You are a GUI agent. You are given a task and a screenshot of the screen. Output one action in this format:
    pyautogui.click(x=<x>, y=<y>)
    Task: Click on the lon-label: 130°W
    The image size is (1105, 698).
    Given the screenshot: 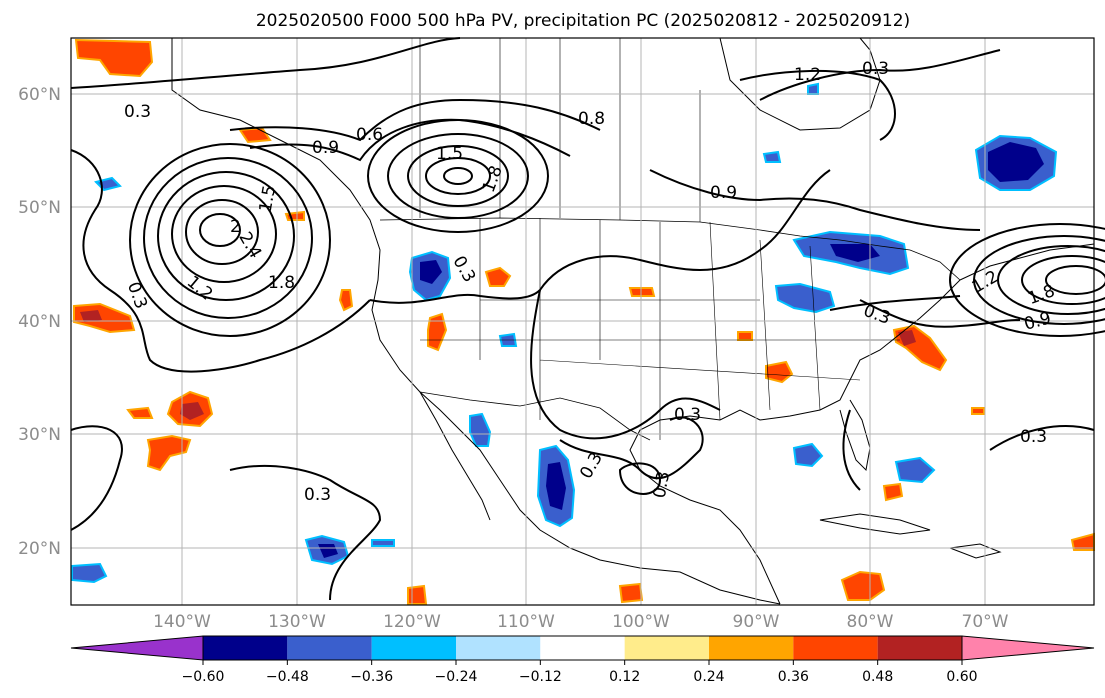 What is the action you would take?
    pyautogui.click(x=297, y=622)
    